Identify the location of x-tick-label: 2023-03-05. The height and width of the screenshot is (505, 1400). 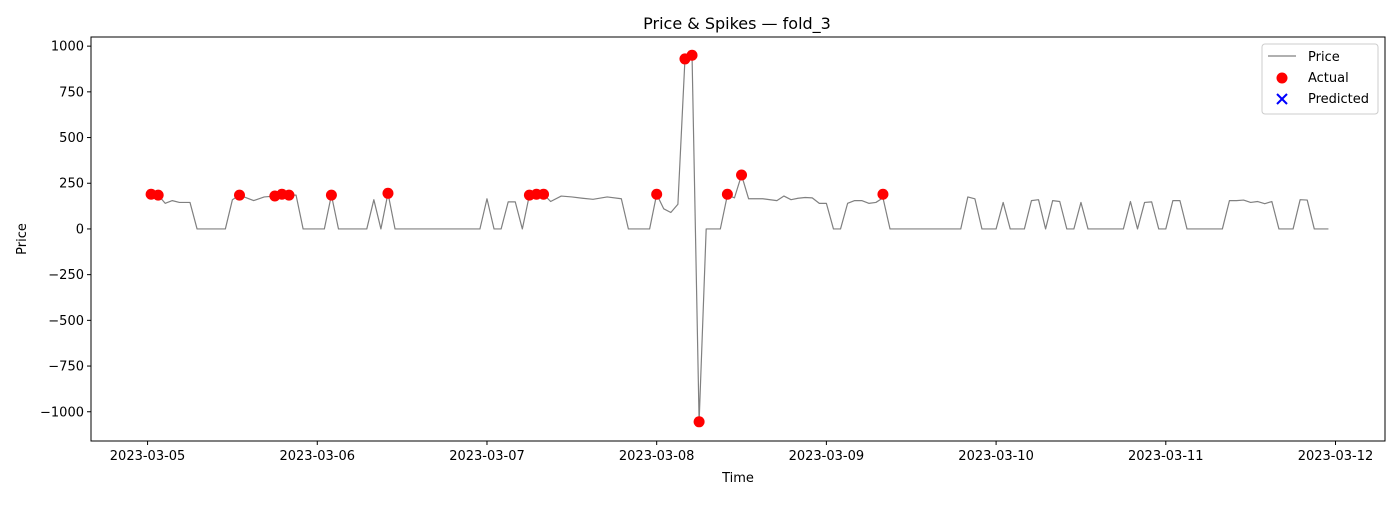
(148, 456).